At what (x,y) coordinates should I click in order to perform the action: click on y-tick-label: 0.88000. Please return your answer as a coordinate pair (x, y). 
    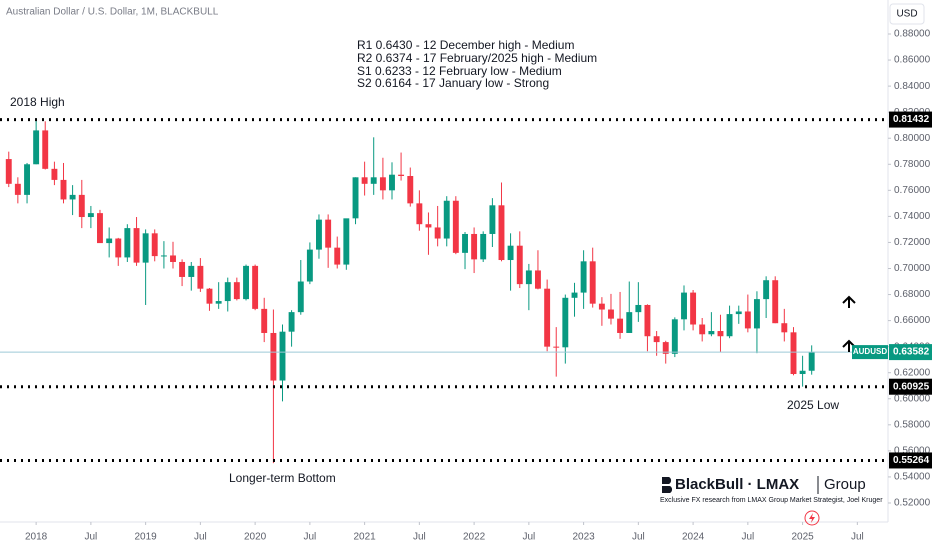
    Looking at the image, I should click on (912, 34).